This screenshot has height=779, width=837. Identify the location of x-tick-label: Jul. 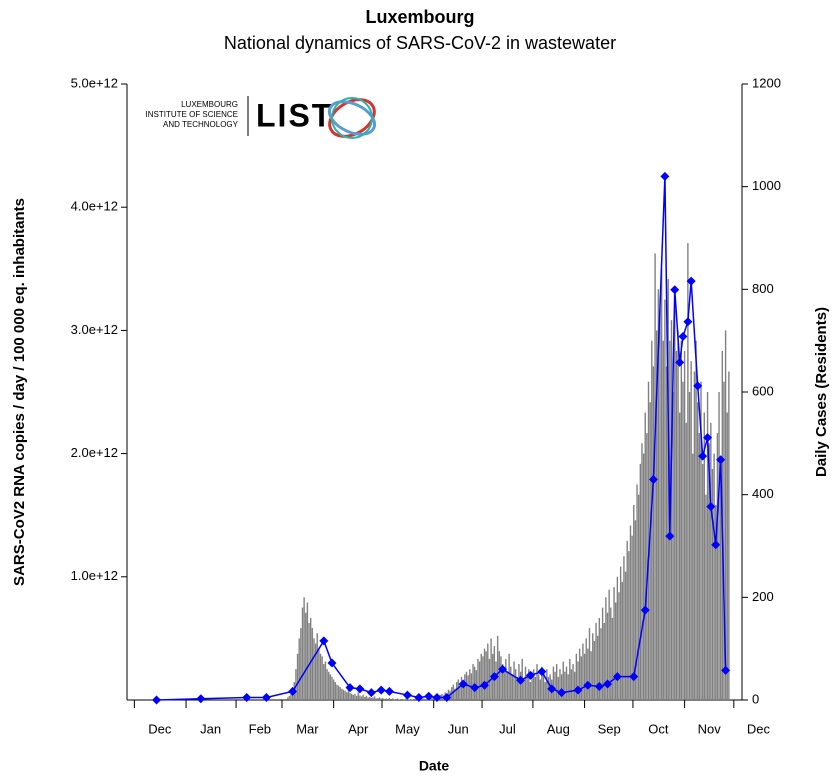
(507, 728).